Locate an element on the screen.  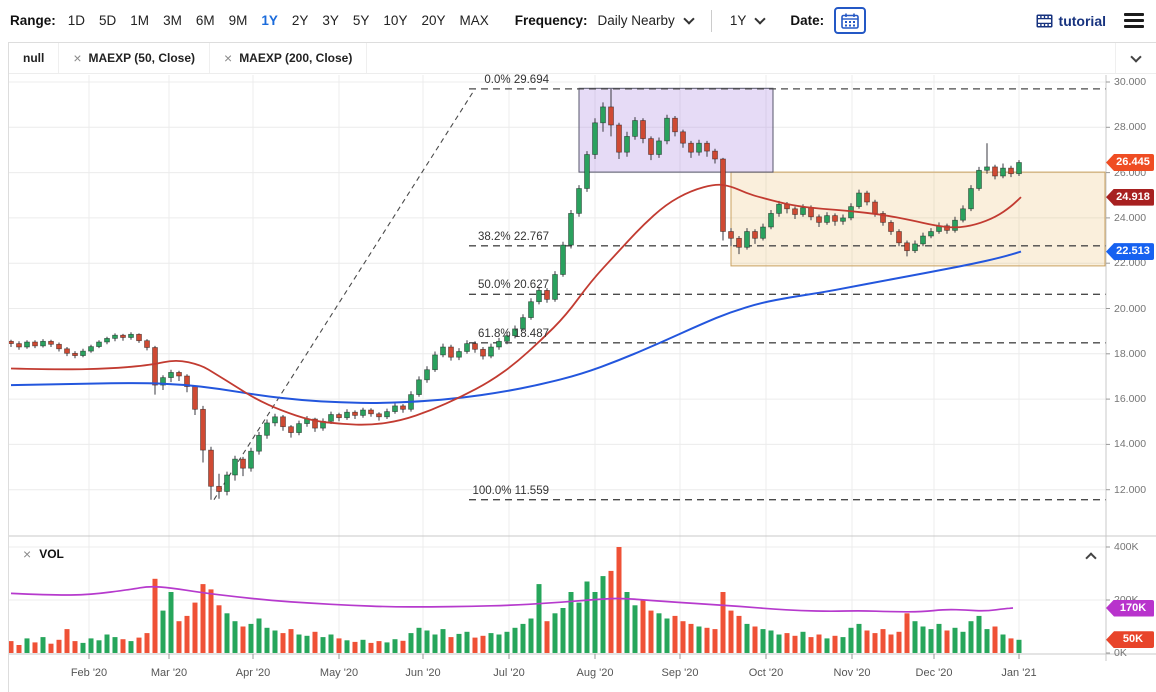
legend-item-maexp50: × MAEXP (50, Close) is located at coordinates (134, 58).